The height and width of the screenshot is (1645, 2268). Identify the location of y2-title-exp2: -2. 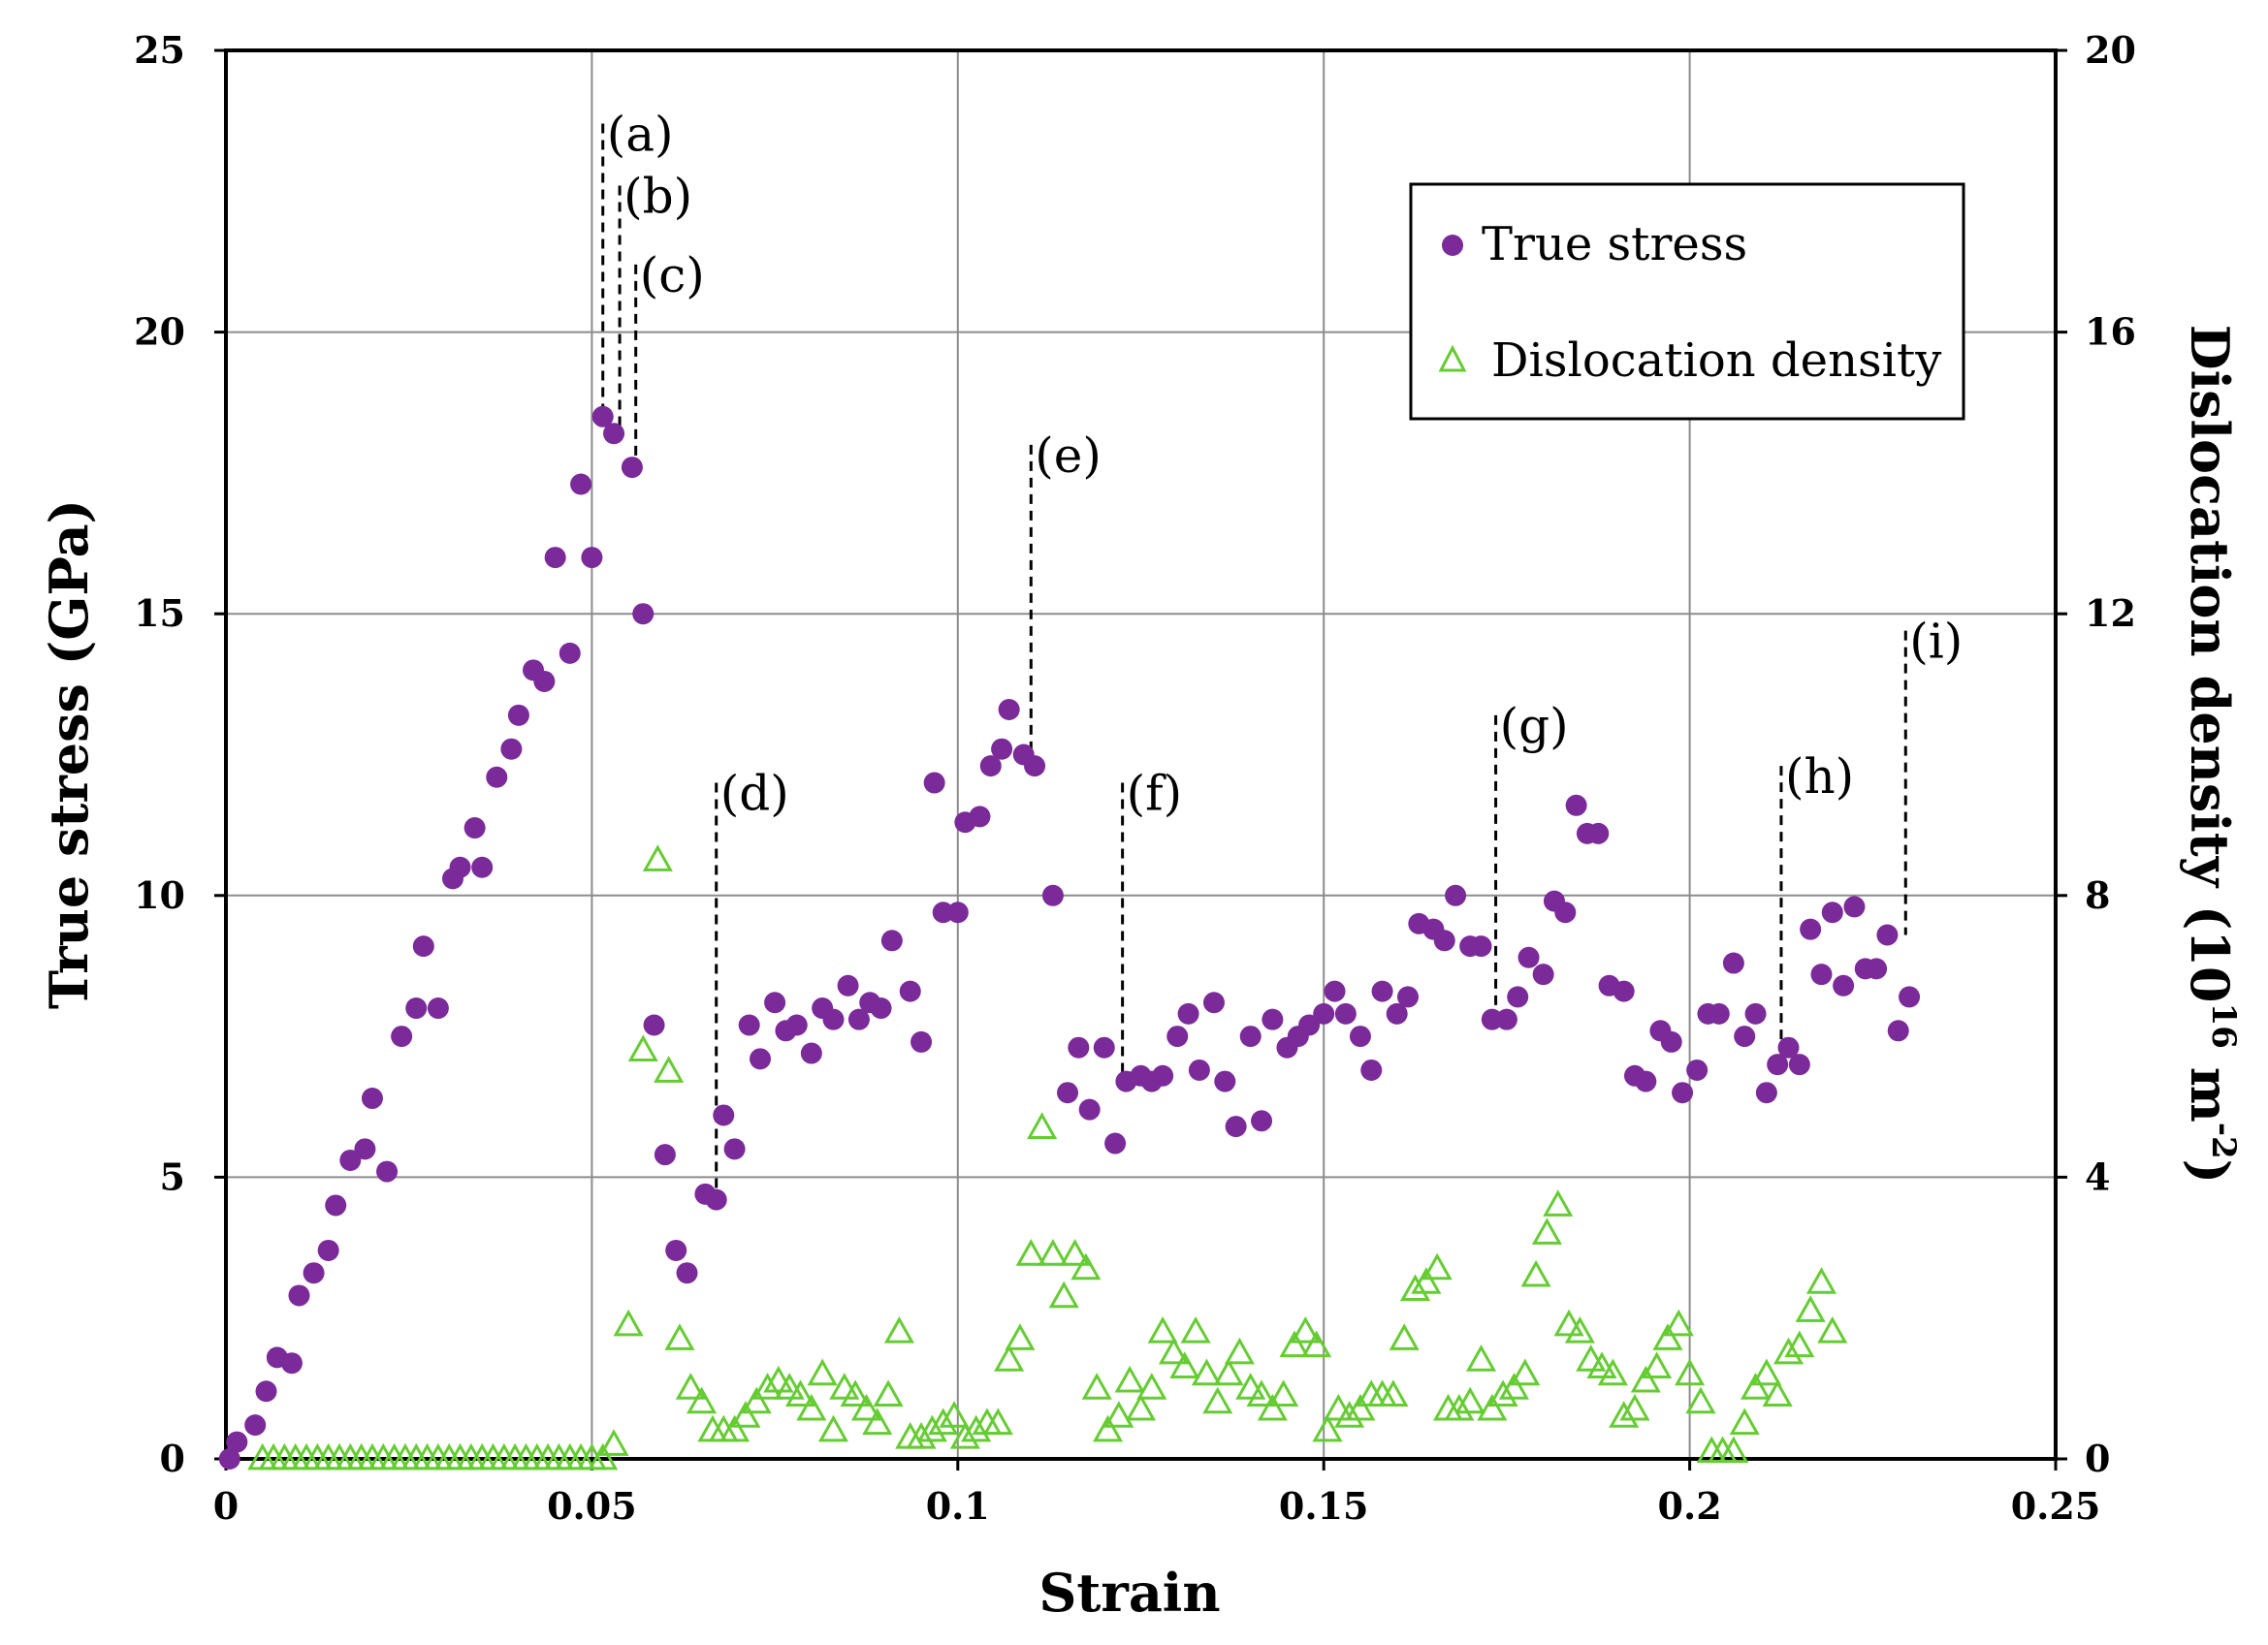
(2223, 1141).